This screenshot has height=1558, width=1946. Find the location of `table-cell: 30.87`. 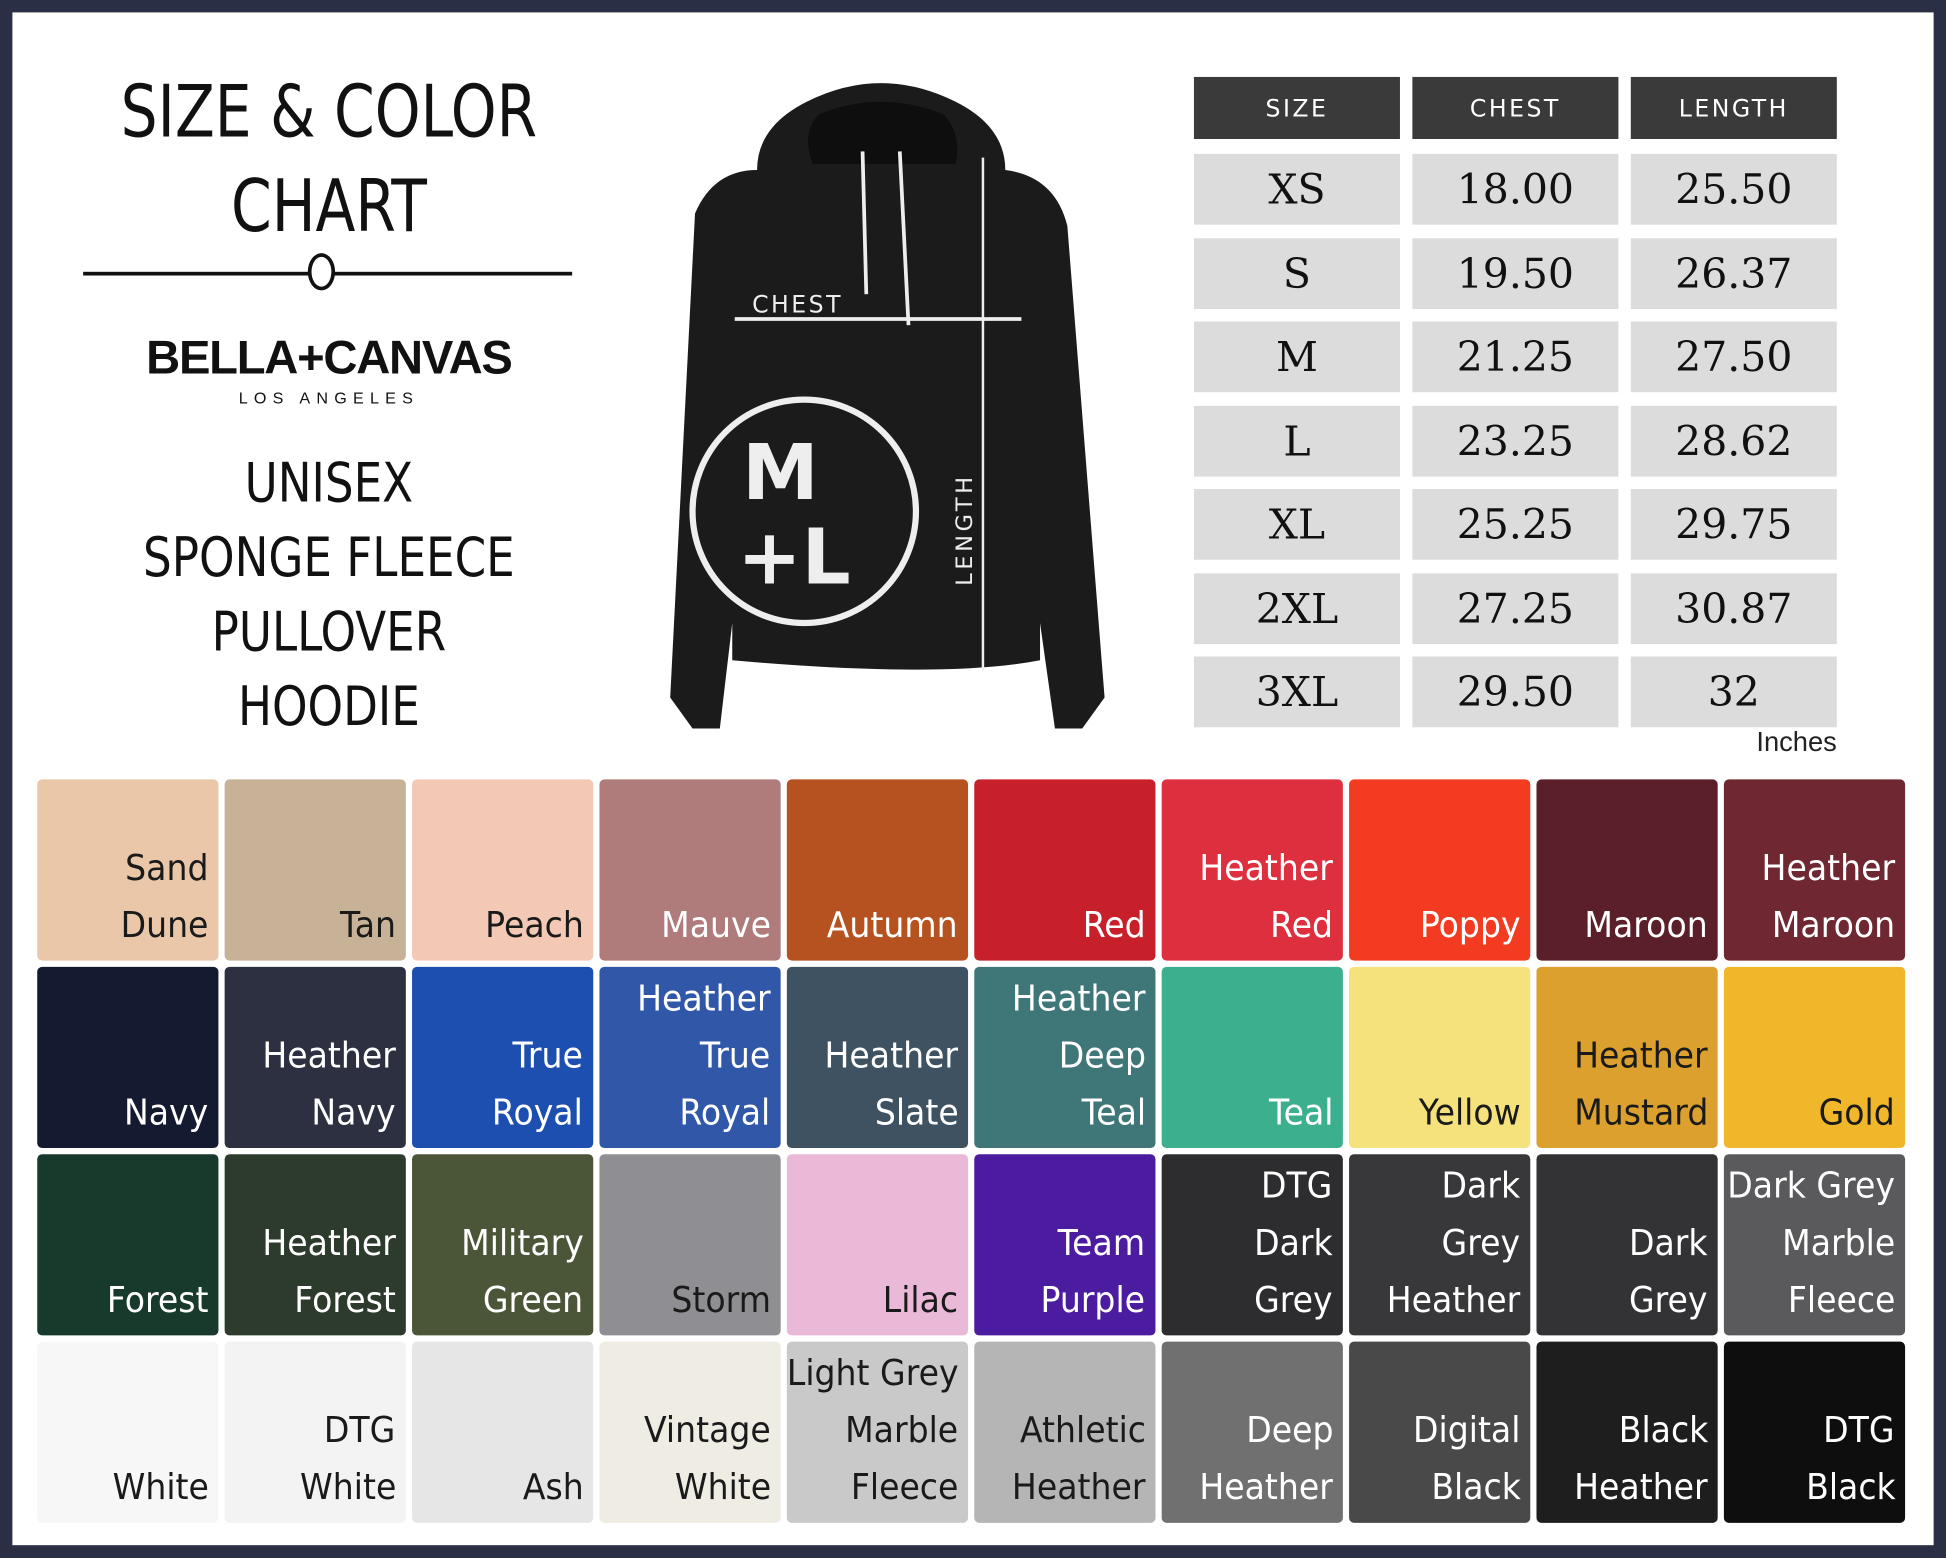

table-cell: 30.87 is located at coordinates (1733, 608).